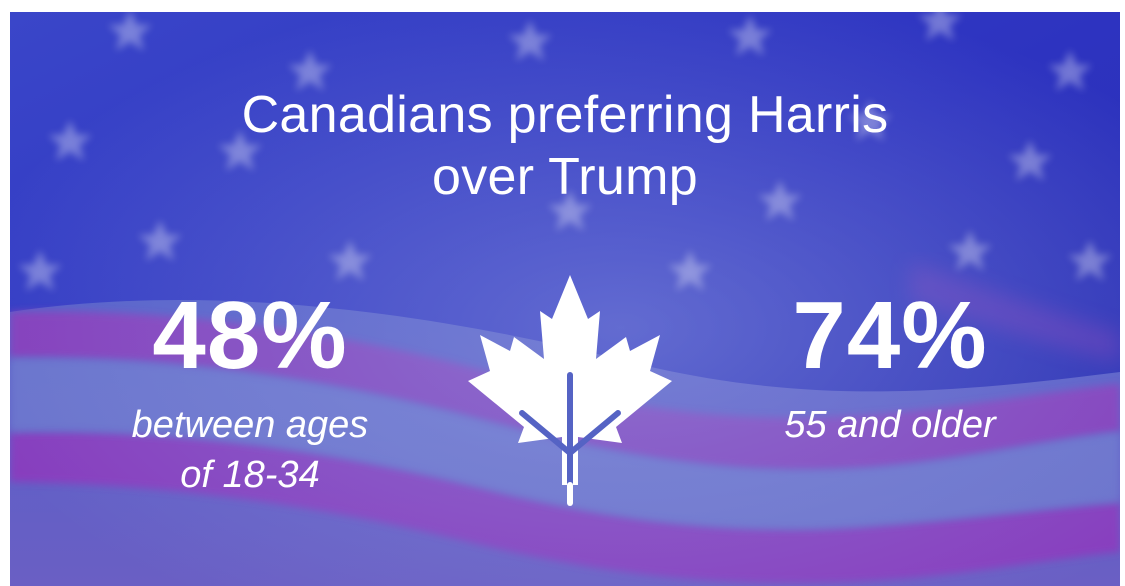 Image resolution: width=1125 pixels, height=586 pixels. What do you see at coordinates (250, 475) in the screenshot?
I see `stat-caption-line-2: of 18-34` at bounding box center [250, 475].